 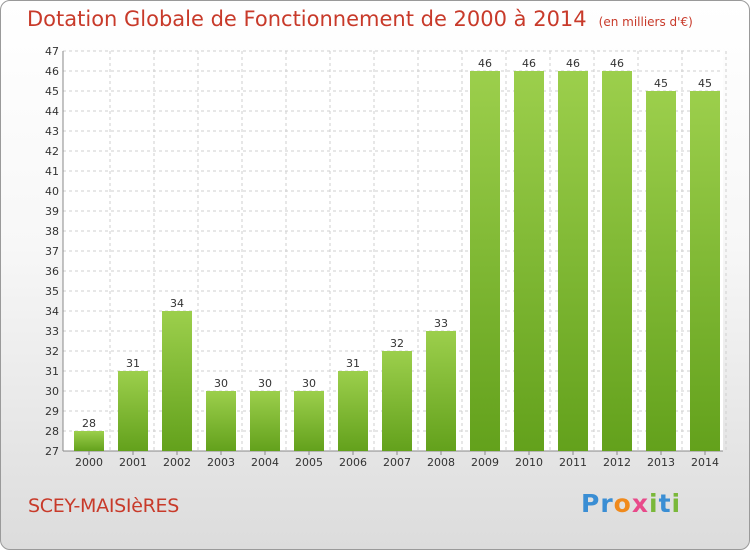 What do you see at coordinates (661, 462) in the screenshot?
I see `x-tick-label: 2013` at bounding box center [661, 462].